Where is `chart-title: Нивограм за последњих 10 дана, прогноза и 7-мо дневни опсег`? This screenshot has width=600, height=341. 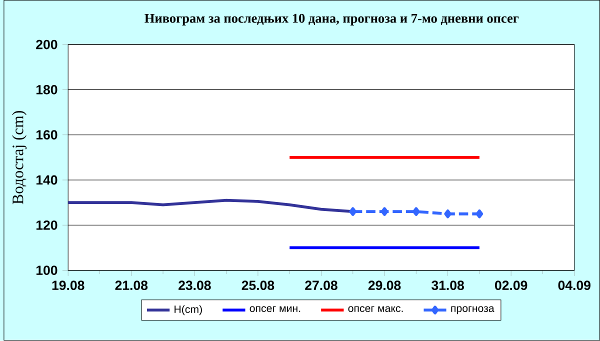
chart-title: Нивограм за последњих 10 дана, прогноза и 7-мо дневни опсег is located at coordinates (331, 20).